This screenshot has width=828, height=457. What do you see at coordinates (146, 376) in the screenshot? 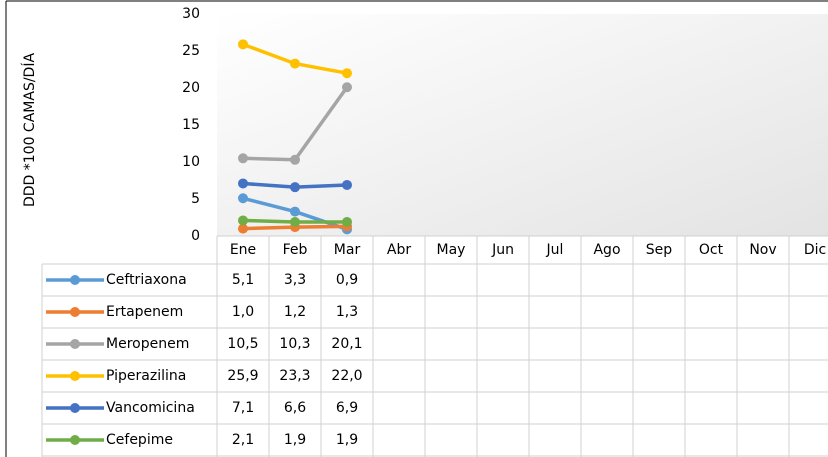
I see `legend-label: Piperazilina` at bounding box center [146, 376].